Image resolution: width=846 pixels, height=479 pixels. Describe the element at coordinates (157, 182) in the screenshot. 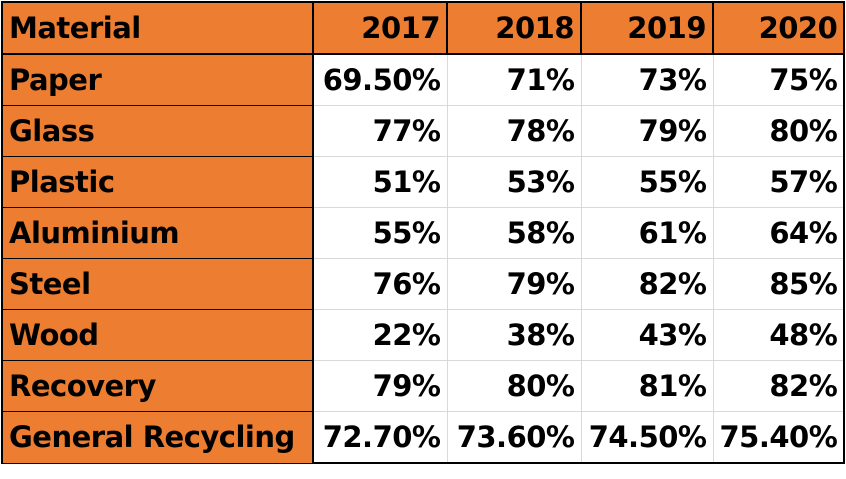

I see `row-label-cell: Plastic` at that location.